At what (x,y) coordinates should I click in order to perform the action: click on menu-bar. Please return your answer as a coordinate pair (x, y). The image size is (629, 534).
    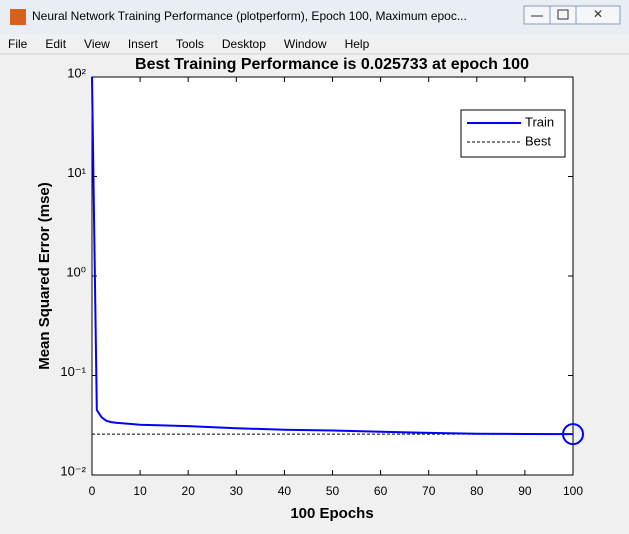
    Looking at the image, I should click on (314, 44).